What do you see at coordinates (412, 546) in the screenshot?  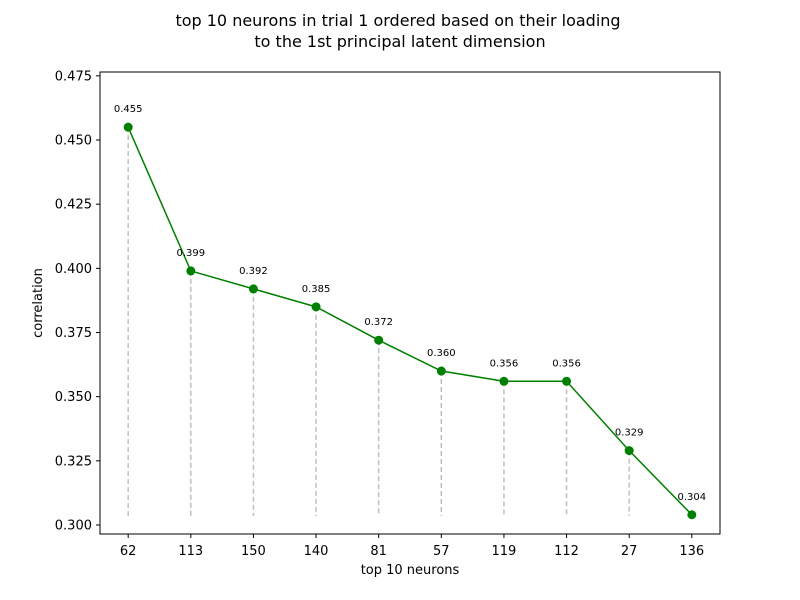 I see `x-axis: 62 113 150 140 81 57 119 112 27 136` at bounding box center [412, 546].